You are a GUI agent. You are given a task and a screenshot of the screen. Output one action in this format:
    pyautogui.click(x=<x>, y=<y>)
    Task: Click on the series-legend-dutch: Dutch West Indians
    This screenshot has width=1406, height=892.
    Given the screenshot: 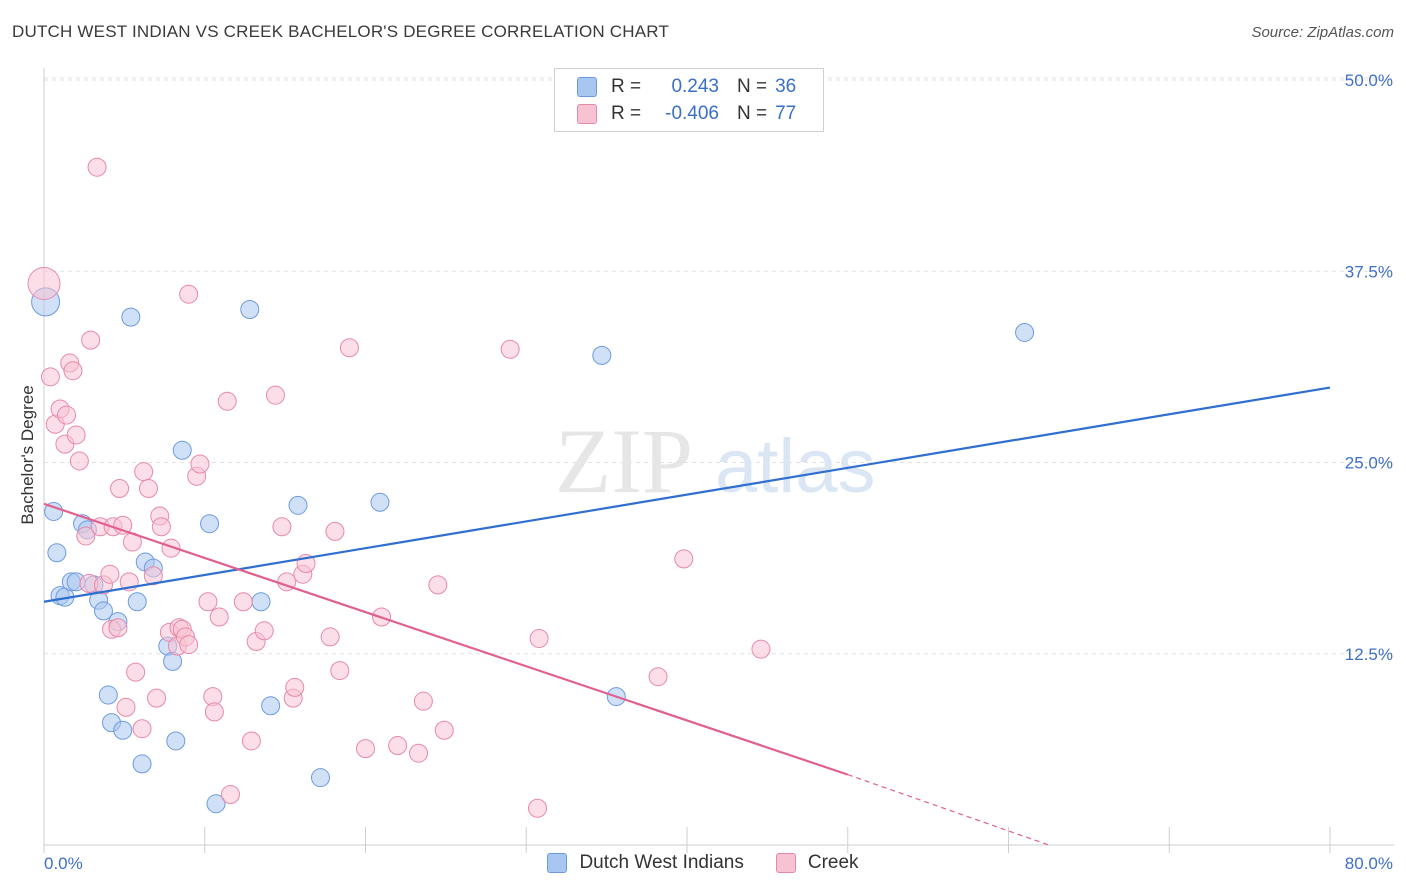 What is the action you would take?
    pyautogui.click(x=645, y=863)
    